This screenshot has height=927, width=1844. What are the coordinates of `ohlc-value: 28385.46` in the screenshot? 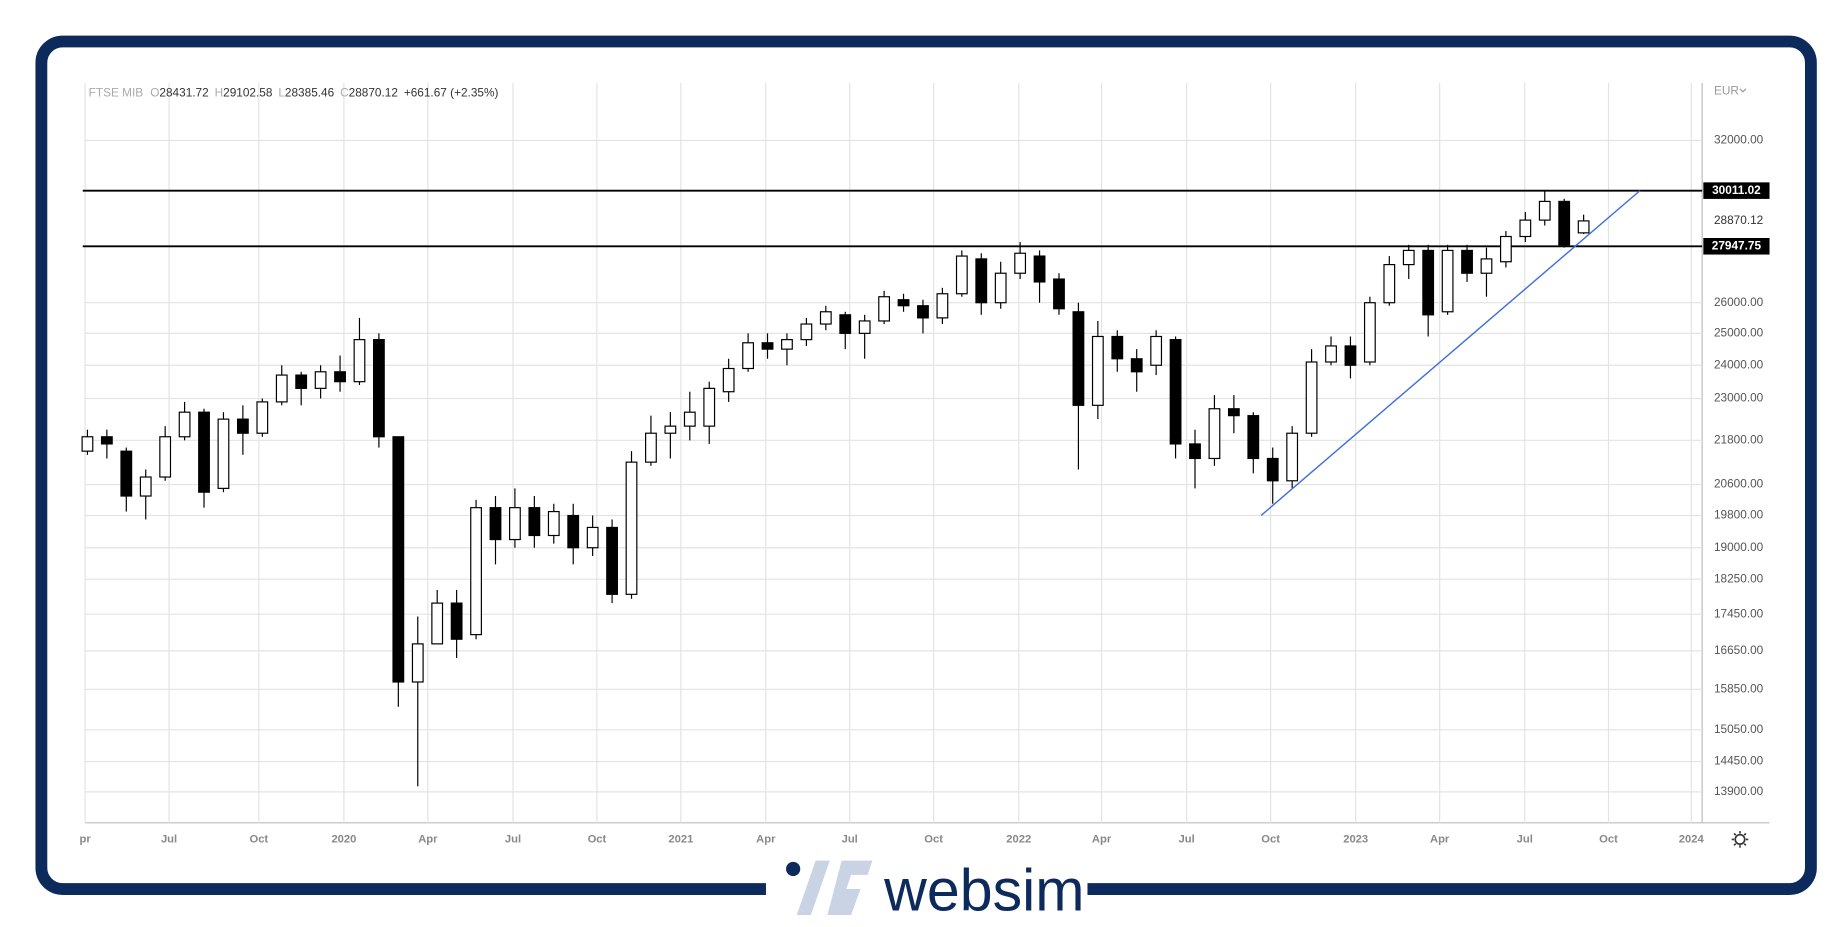 It's located at (310, 93).